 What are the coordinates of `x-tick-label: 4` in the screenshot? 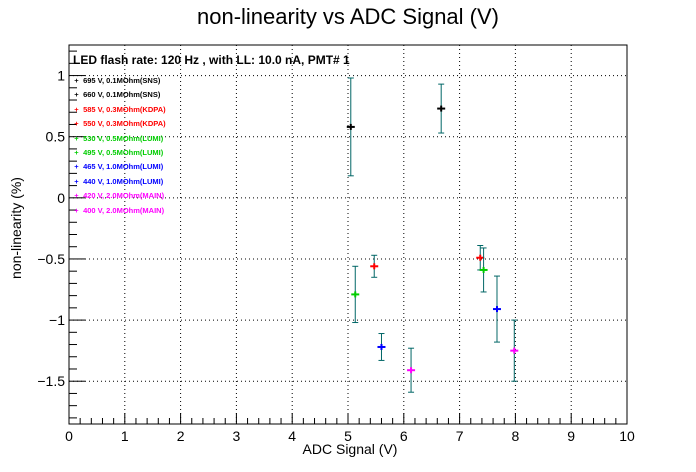 It's located at (292, 436).